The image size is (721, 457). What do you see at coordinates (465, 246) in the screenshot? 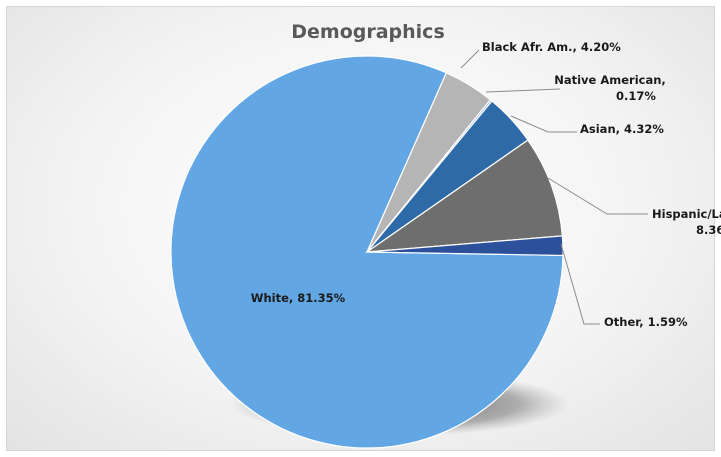
I see `pie-slice-other` at bounding box center [465, 246].